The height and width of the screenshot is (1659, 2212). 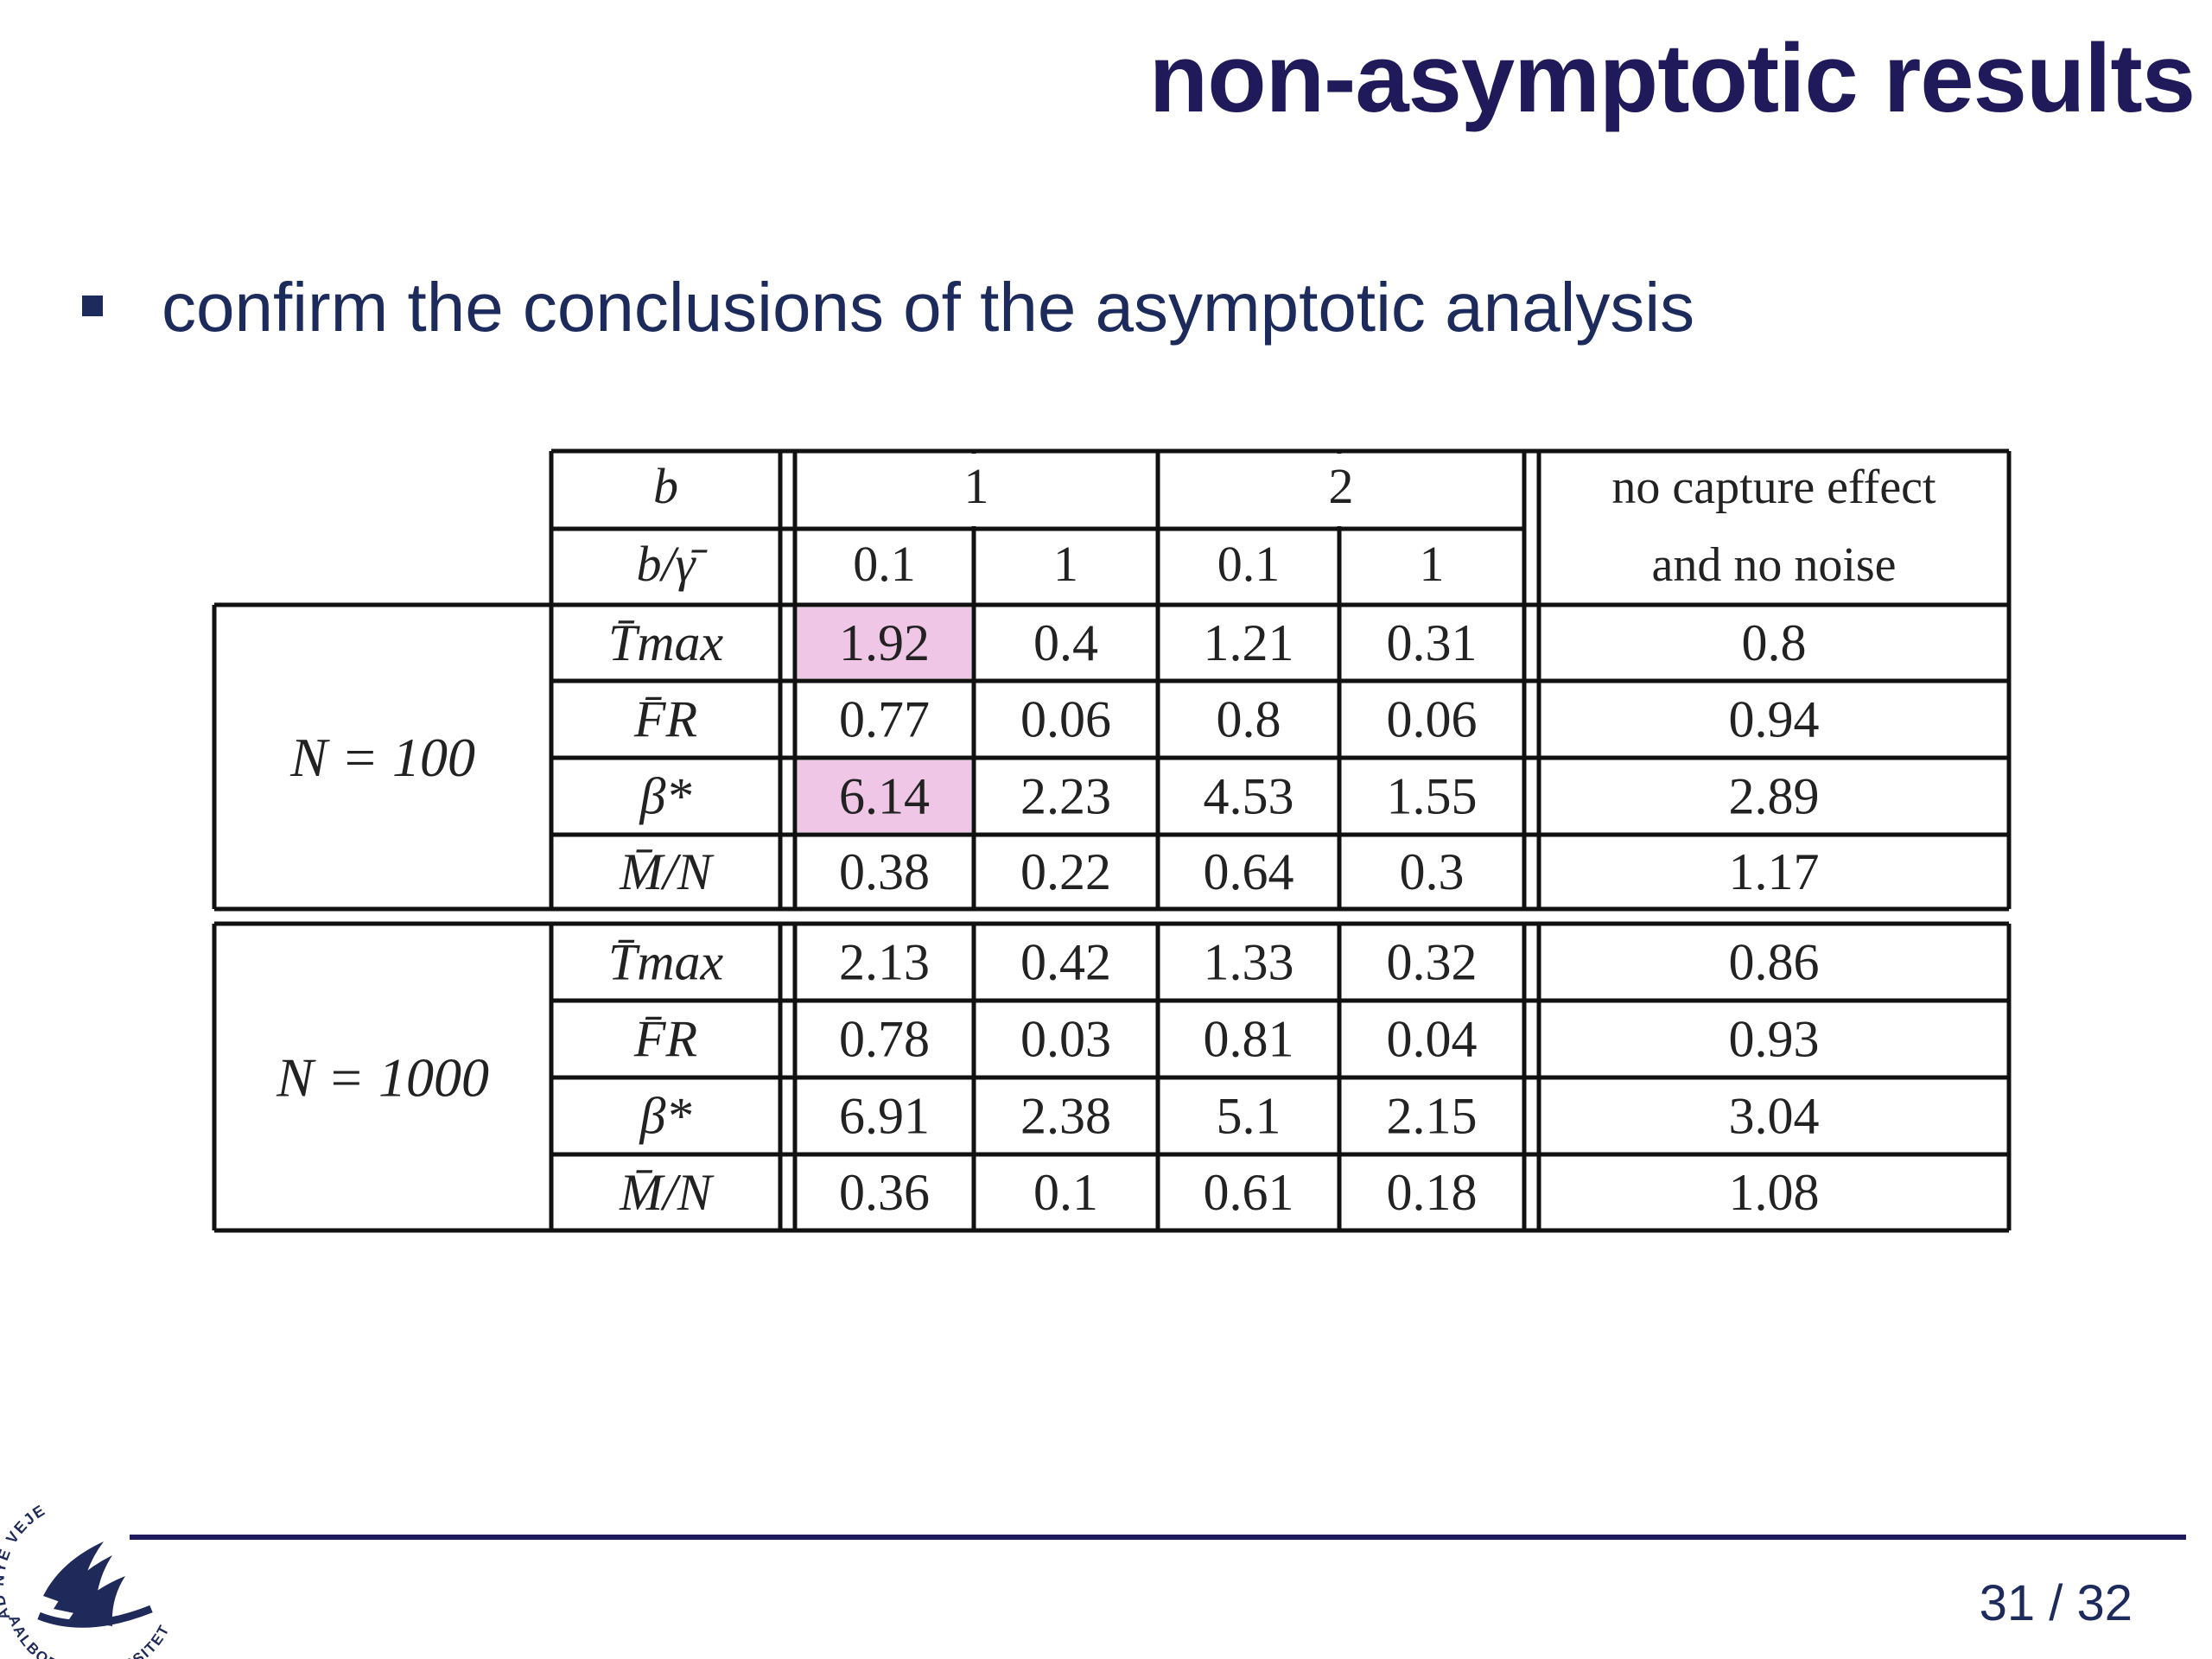 What do you see at coordinates (1065, 1039) in the screenshot?
I see `data-cell: 0.03` at bounding box center [1065, 1039].